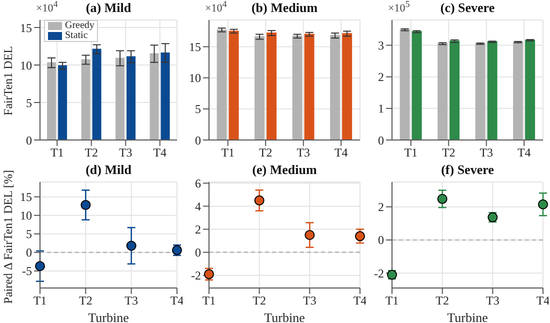 The image size is (550, 323). Describe the element at coordinates (109, 7) in the screenshot. I see `chart-title: (a) Mild` at that location.